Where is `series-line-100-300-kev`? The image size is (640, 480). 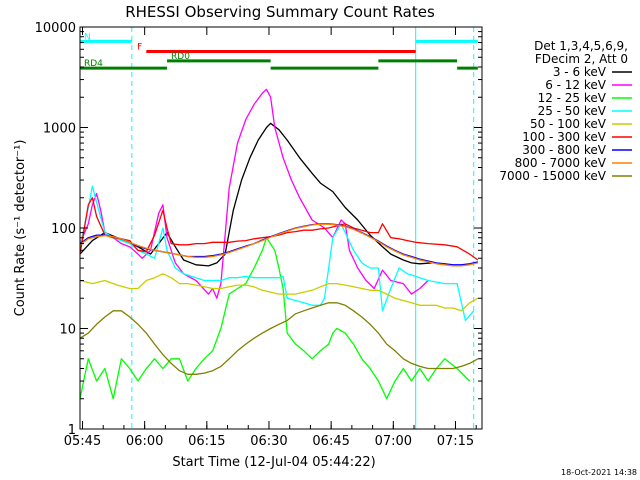 series-line-100-300-kev is located at coordinates (279, 229).